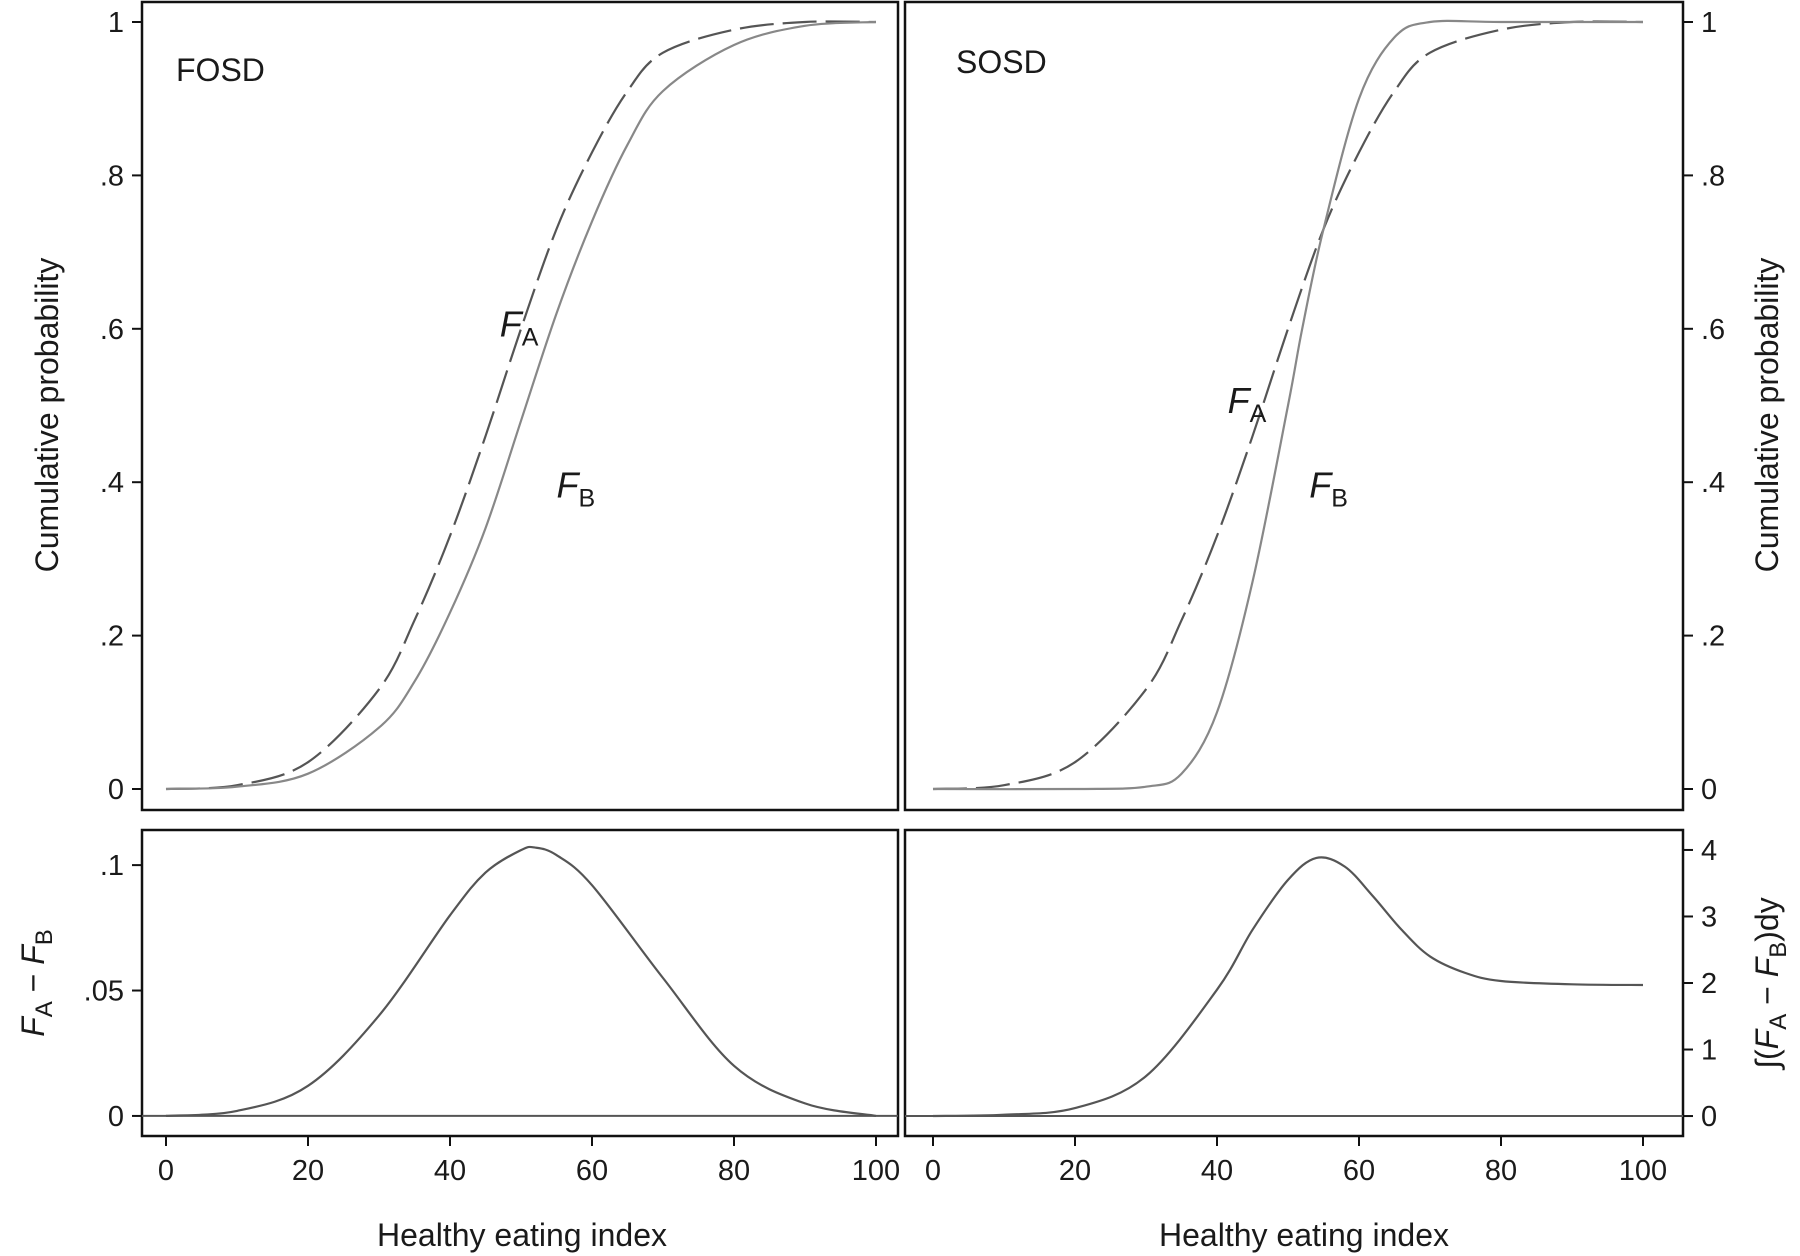 This screenshot has height=1256, width=1800. I want to click on ytick-label-top-right-2: .4, so click(1713, 483).